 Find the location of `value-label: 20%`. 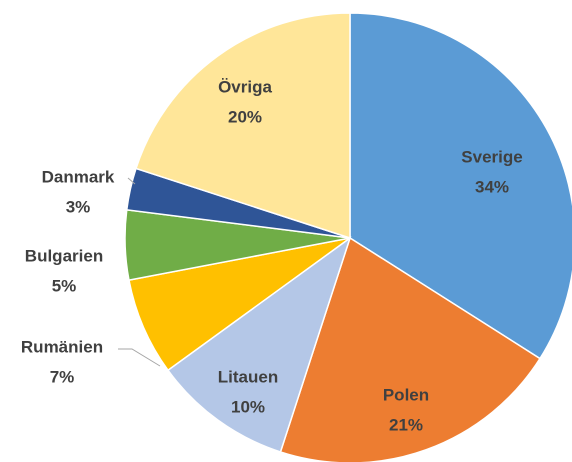

value-label: 20% is located at coordinates (245, 116).